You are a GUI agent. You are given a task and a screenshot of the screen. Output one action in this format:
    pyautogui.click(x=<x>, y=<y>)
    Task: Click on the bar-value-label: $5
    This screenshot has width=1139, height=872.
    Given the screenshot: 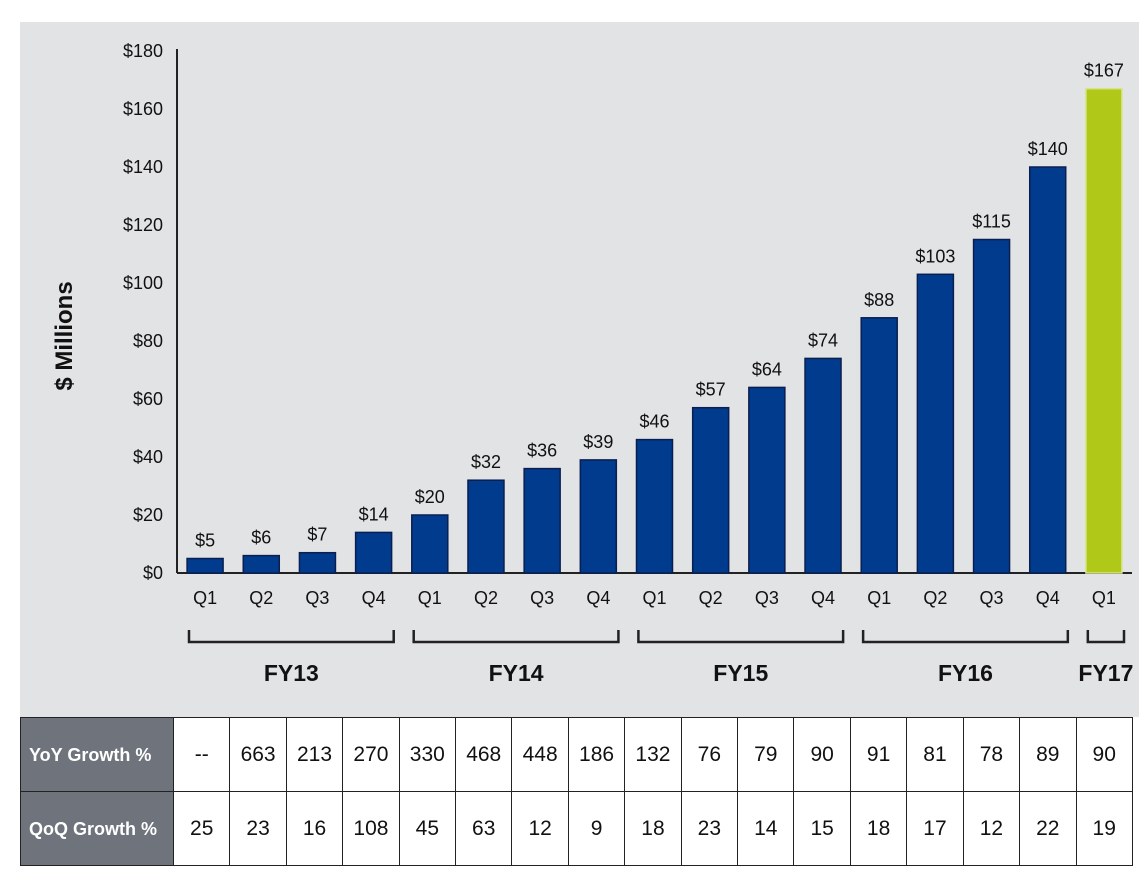 What is the action you would take?
    pyautogui.click(x=205, y=541)
    